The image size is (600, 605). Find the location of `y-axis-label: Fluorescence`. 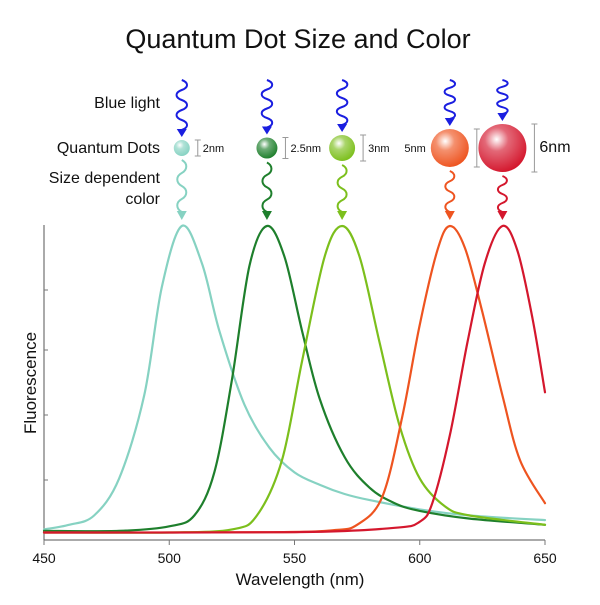

y-axis-label: Fluorescence is located at coordinates (30, 383).